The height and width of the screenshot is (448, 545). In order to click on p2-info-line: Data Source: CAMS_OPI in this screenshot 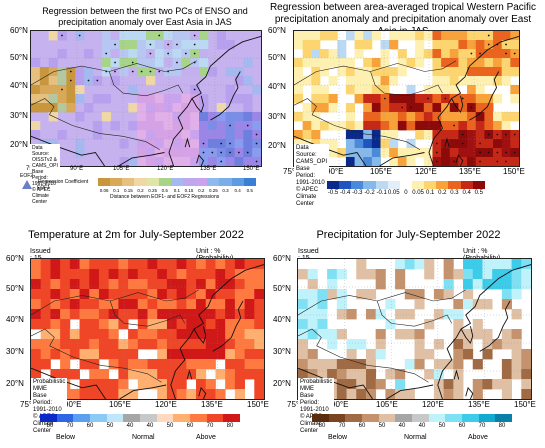, I will do `click(312, 155)`.